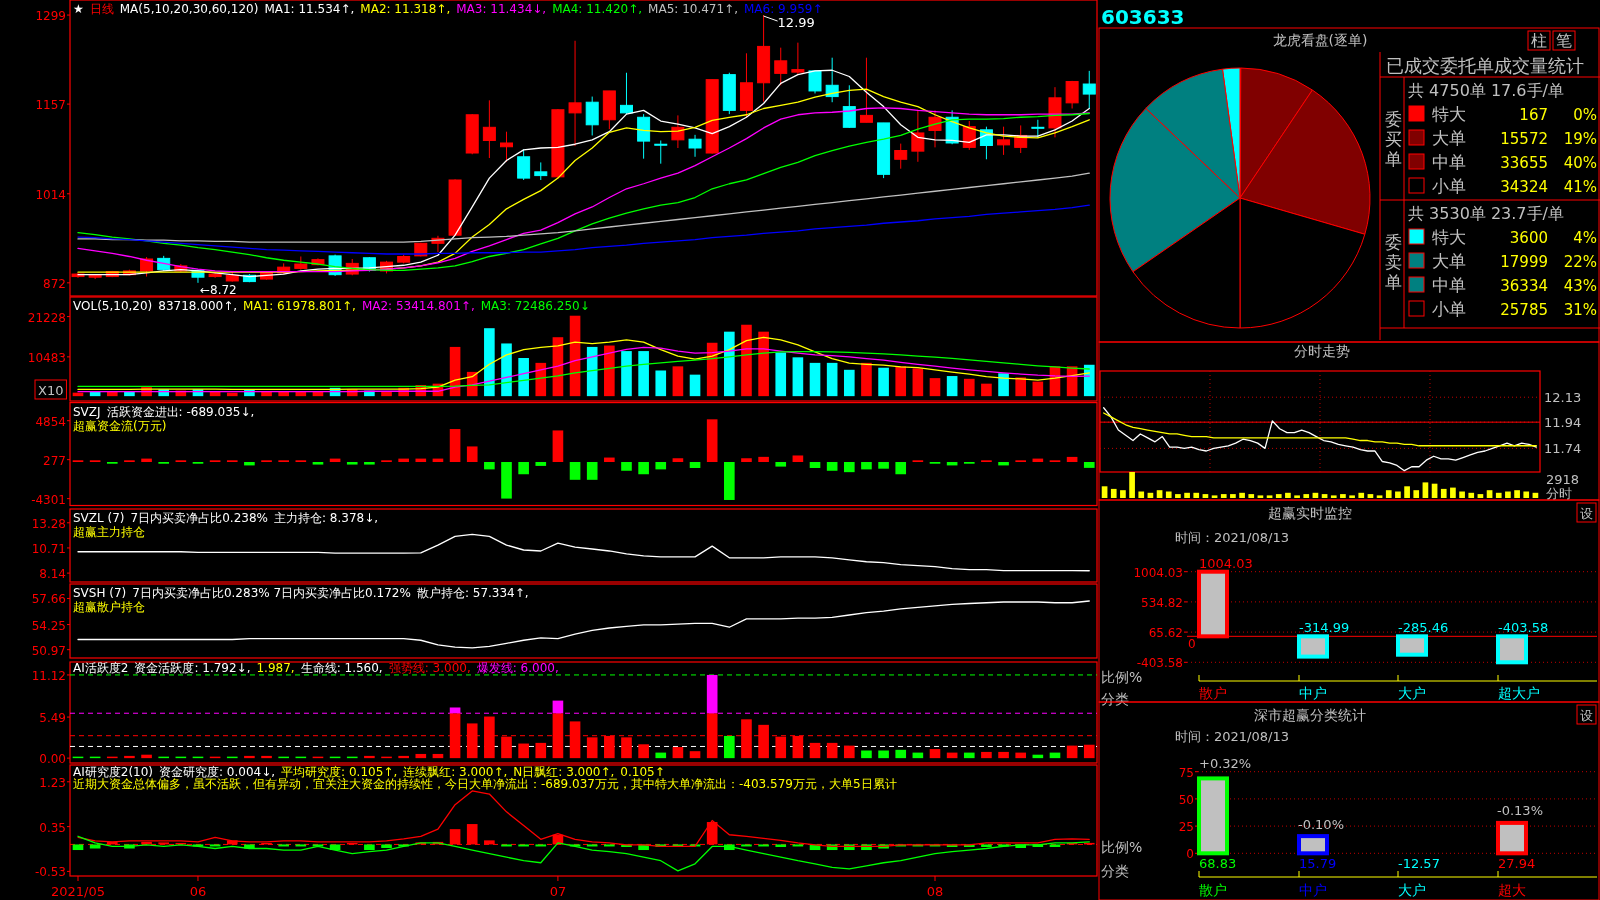  Describe the element at coordinates (1419, 863) in the screenshot. I see `text: -12.57` at that location.